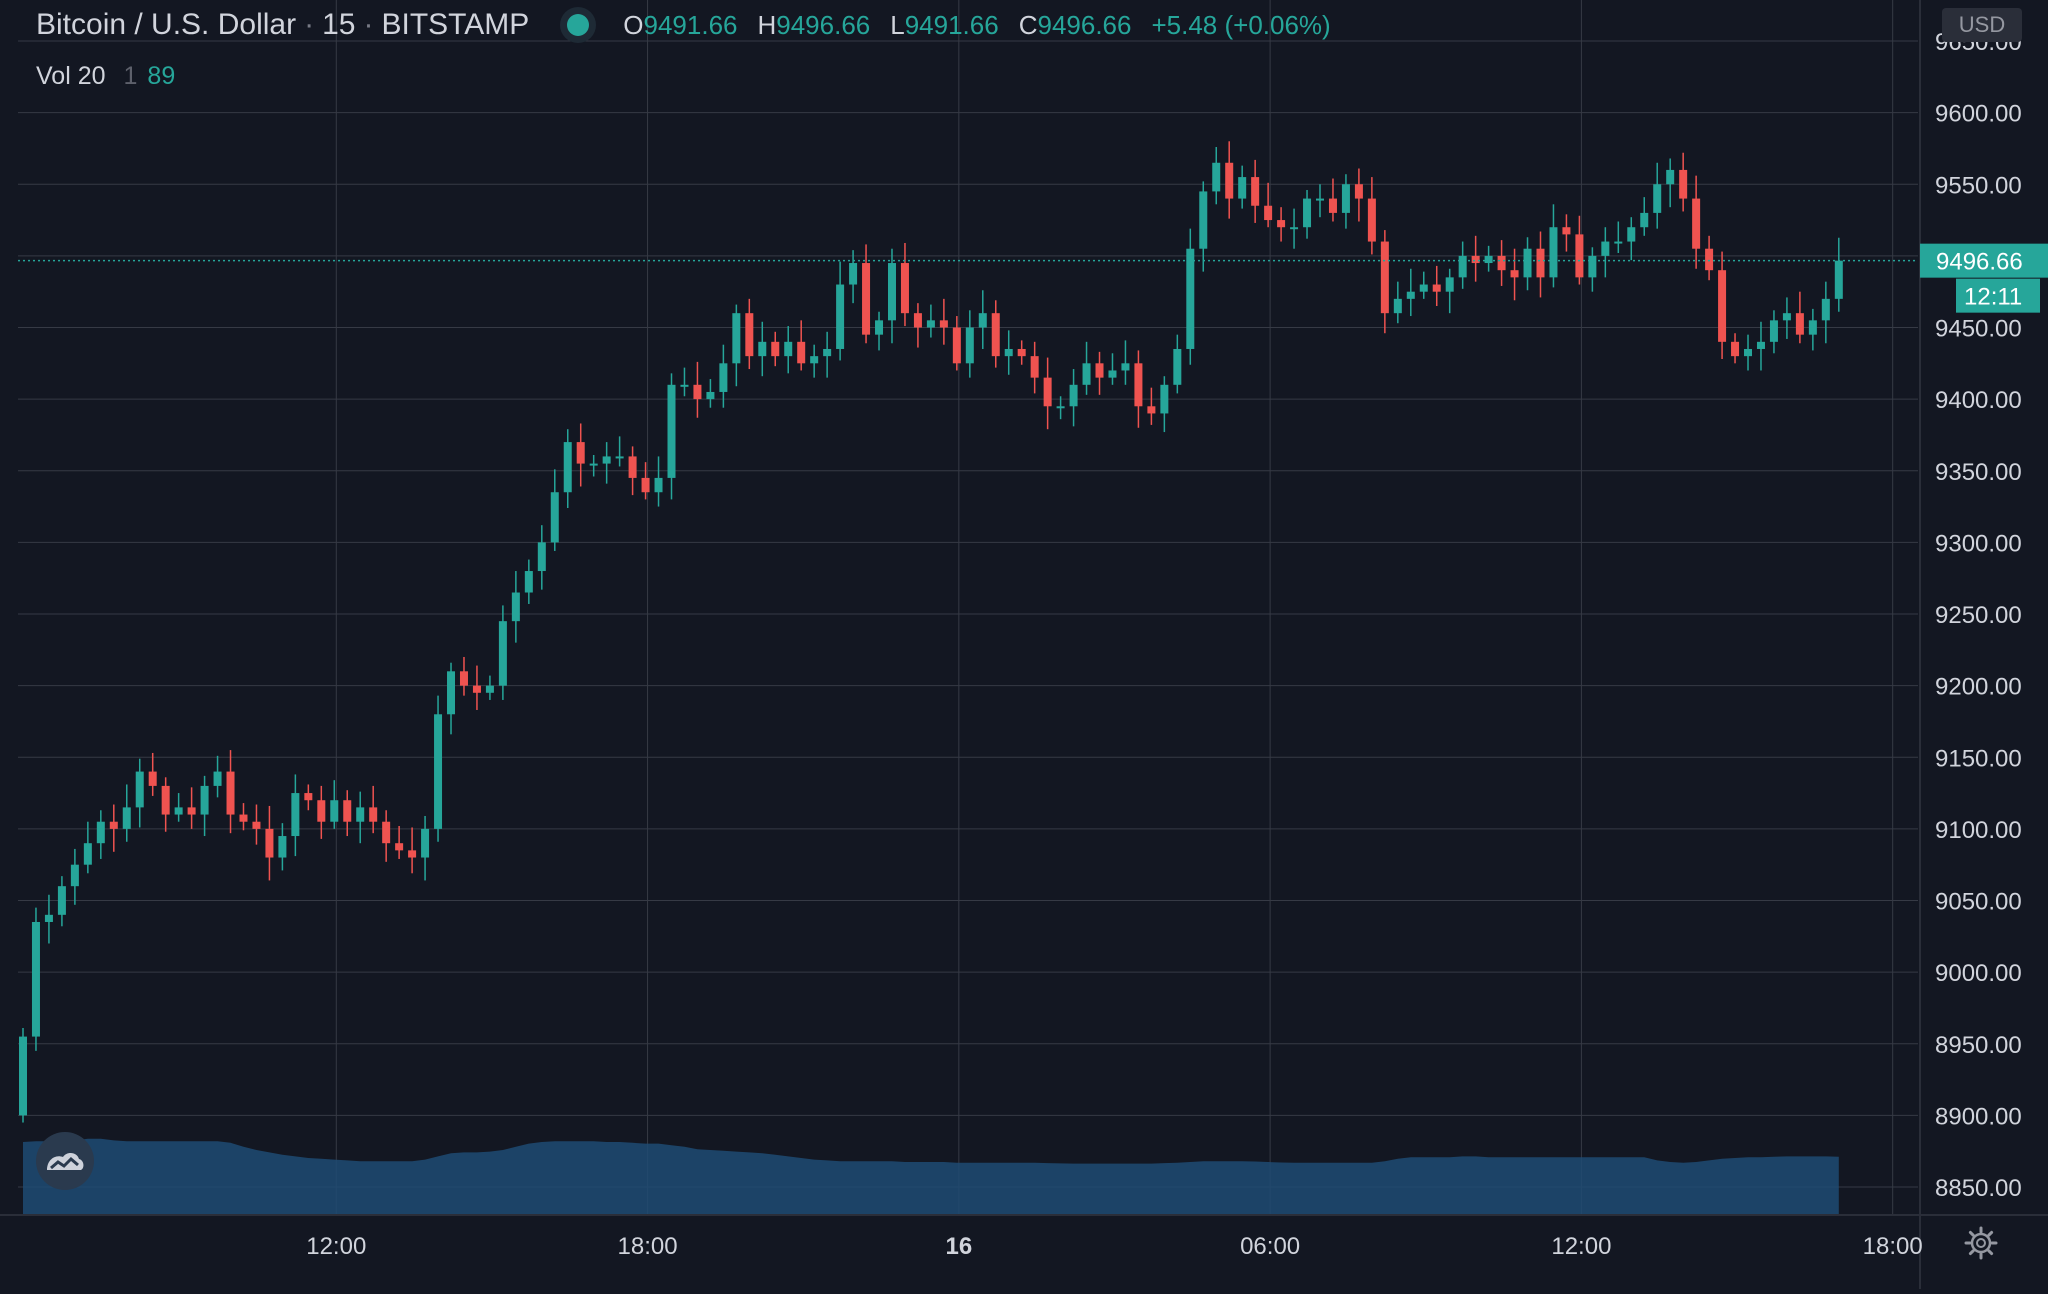 The height and width of the screenshot is (1294, 2048). I want to click on time-axis: 12:00 18:00 16 06:00 12:00 18:00, so click(1024, 1237).